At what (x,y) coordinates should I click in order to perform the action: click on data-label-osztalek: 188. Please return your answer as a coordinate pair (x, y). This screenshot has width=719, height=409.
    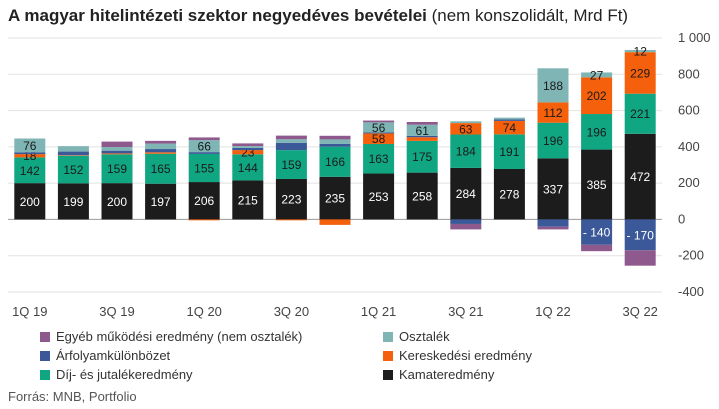
    Looking at the image, I should click on (553, 86).